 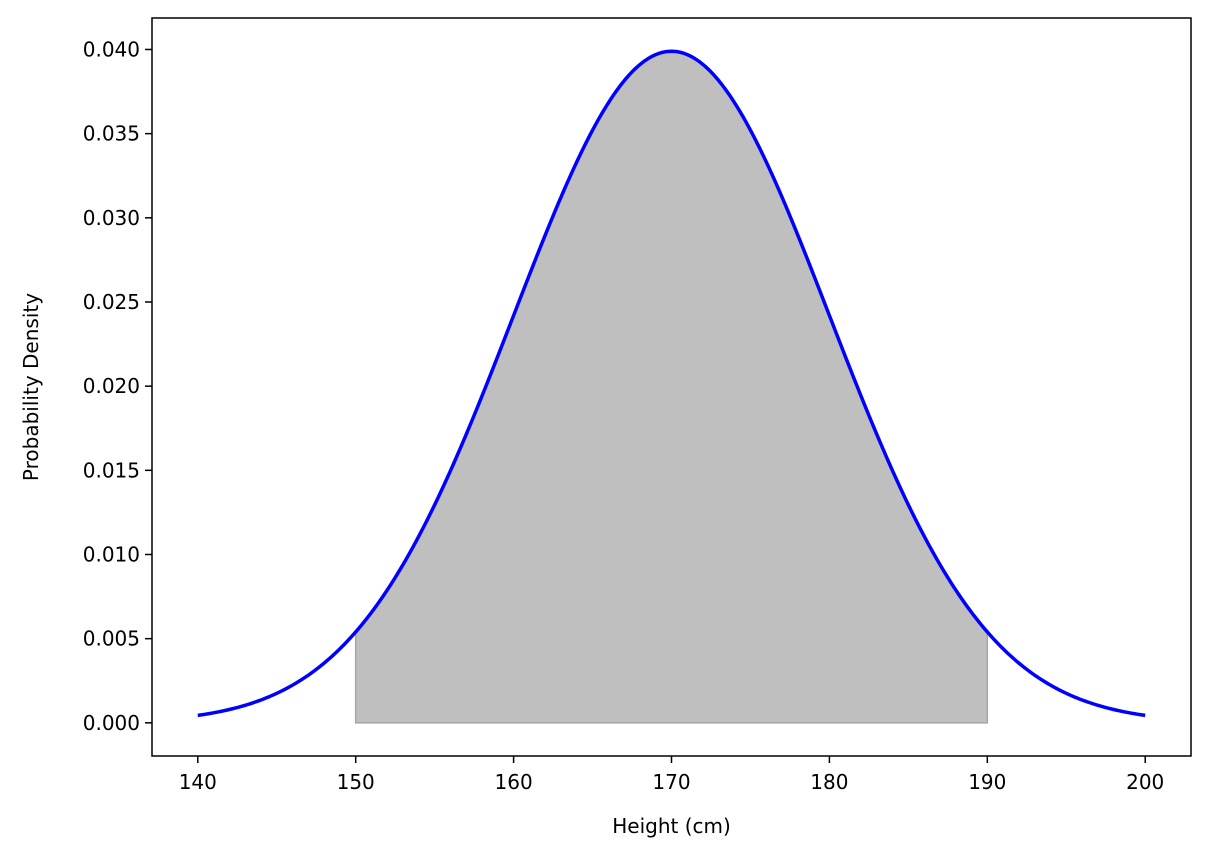 What do you see at coordinates (111, 134) in the screenshot?
I see `y-tick-label: 0.035` at bounding box center [111, 134].